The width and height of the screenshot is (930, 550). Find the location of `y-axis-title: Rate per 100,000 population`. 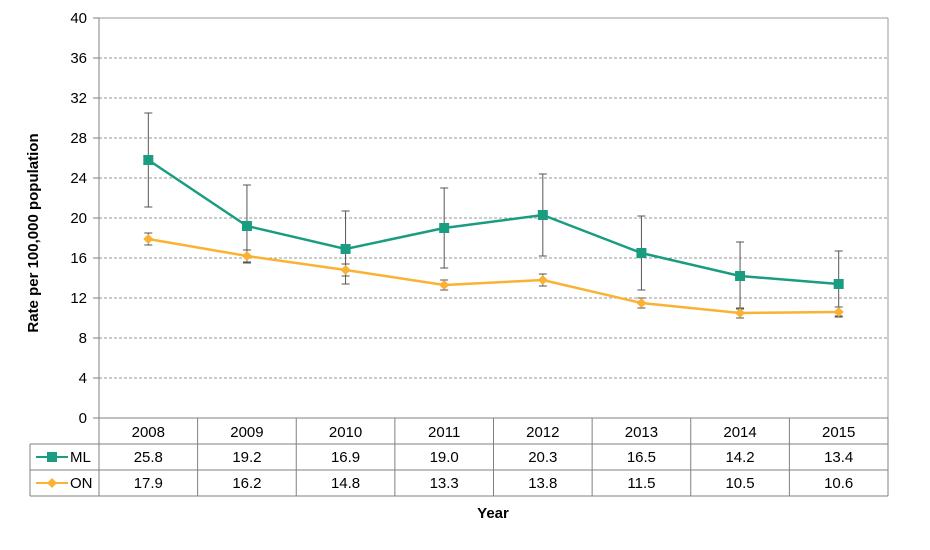

y-axis-title: Rate per 100,000 population is located at coordinates (33, 232).